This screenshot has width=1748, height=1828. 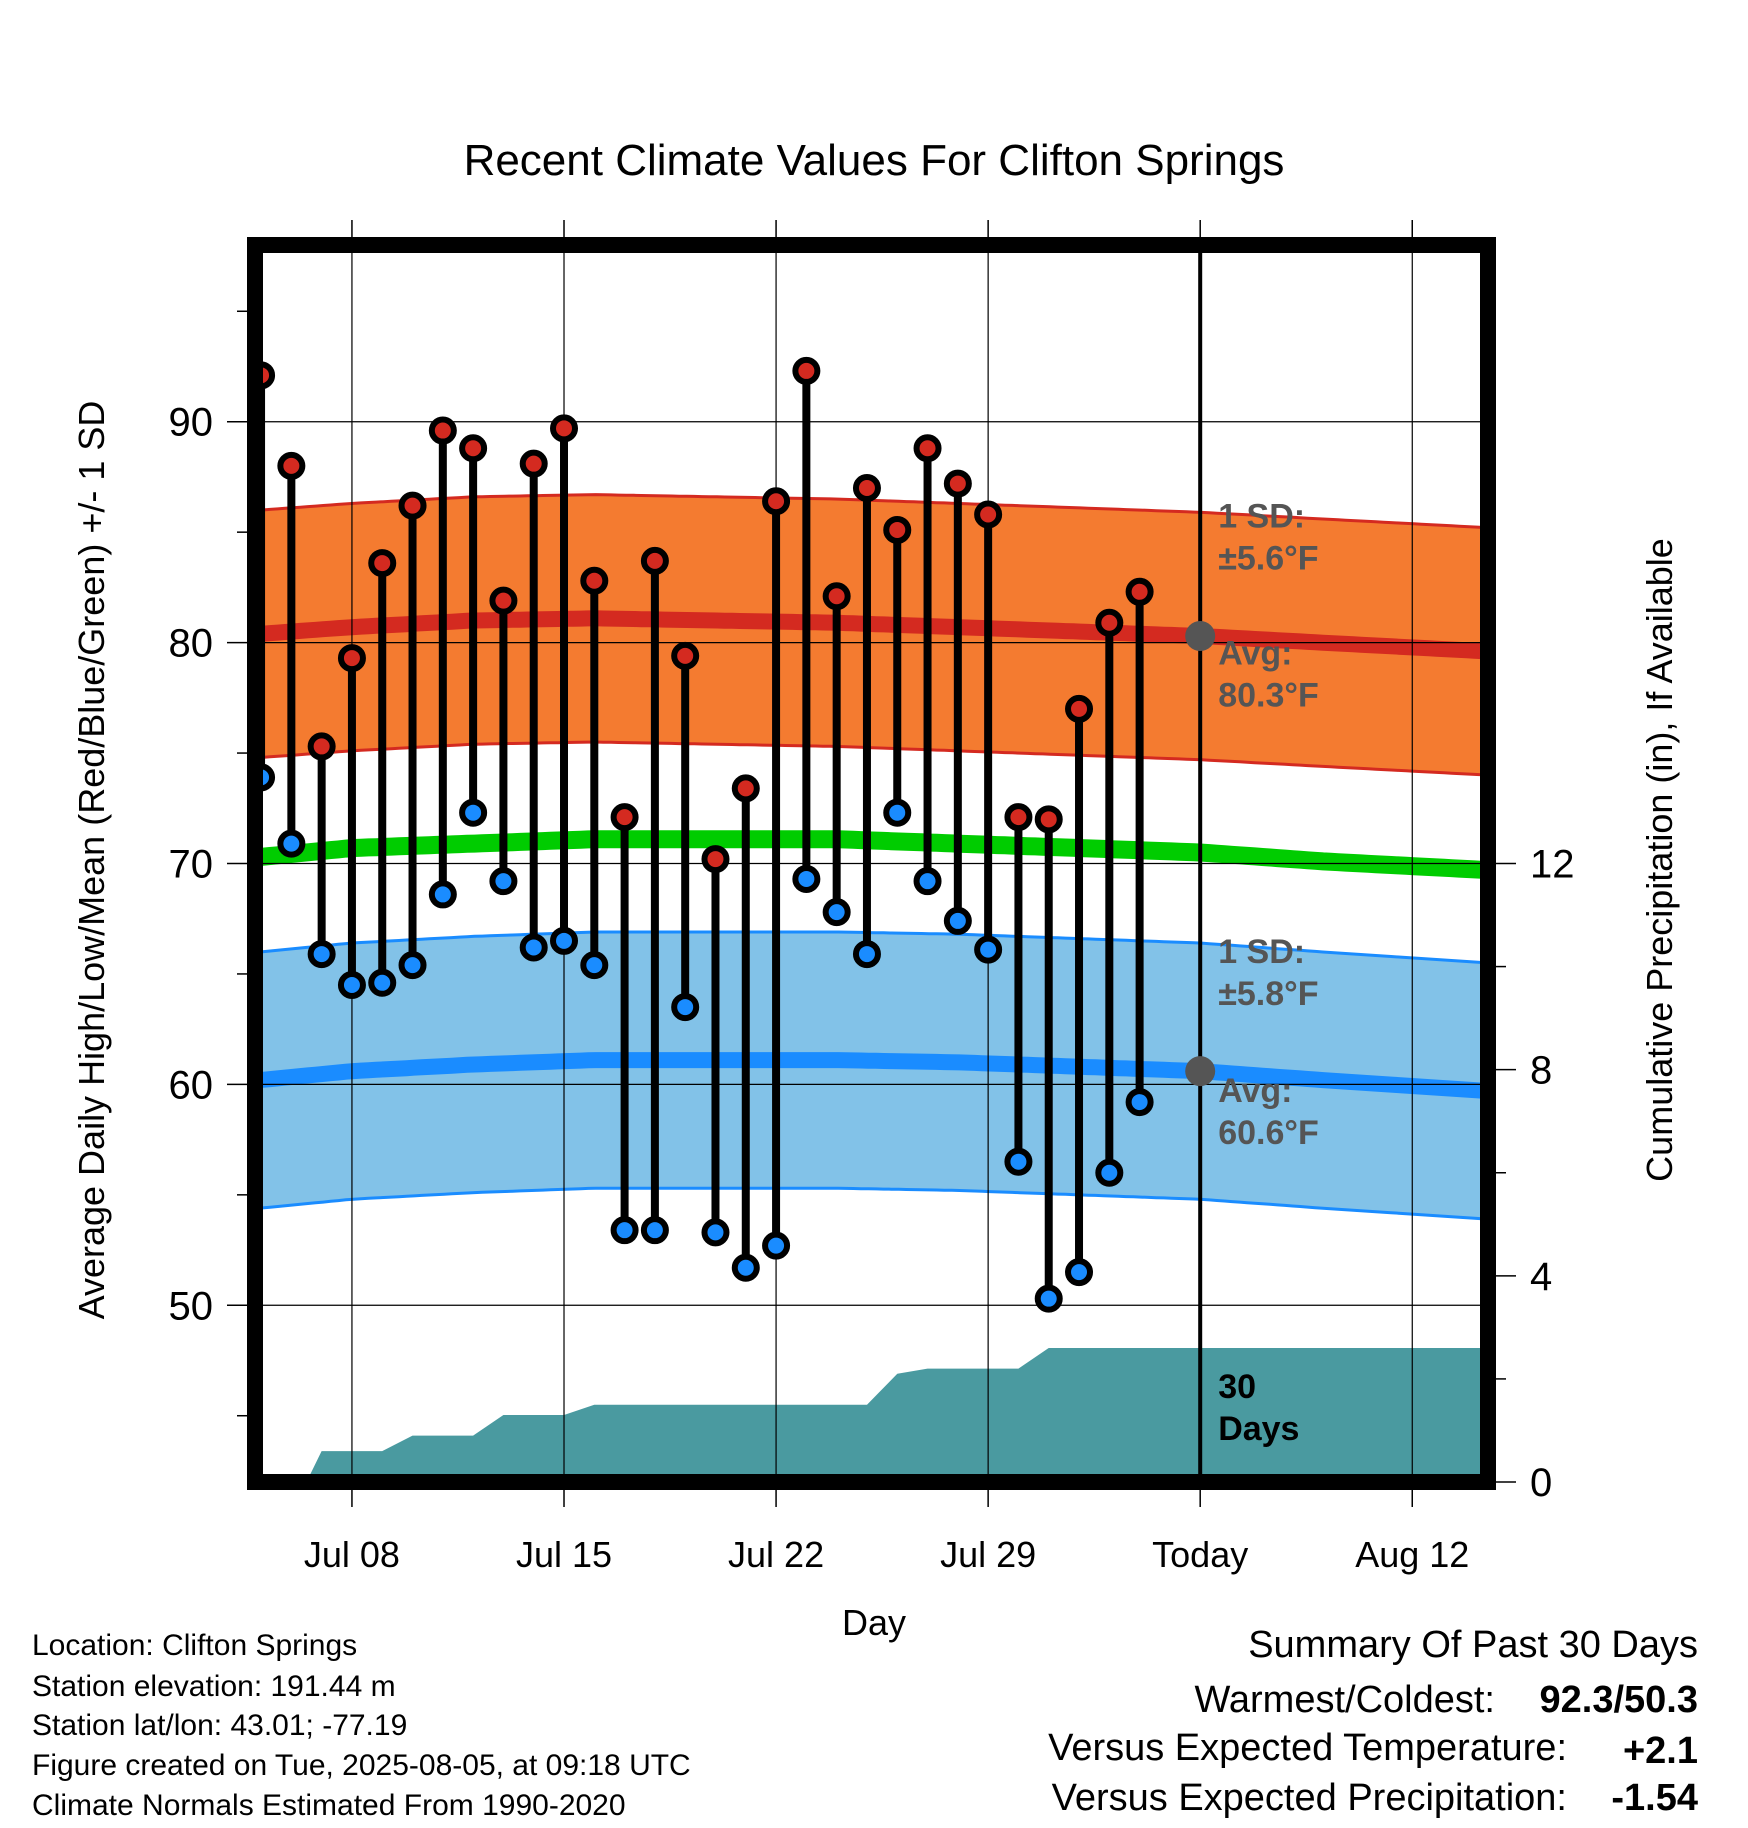 What do you see at coordinates (1200, 1071) in the screenshot?
I see `today-low-avg-marker` at bounding box center [1200, 1071].